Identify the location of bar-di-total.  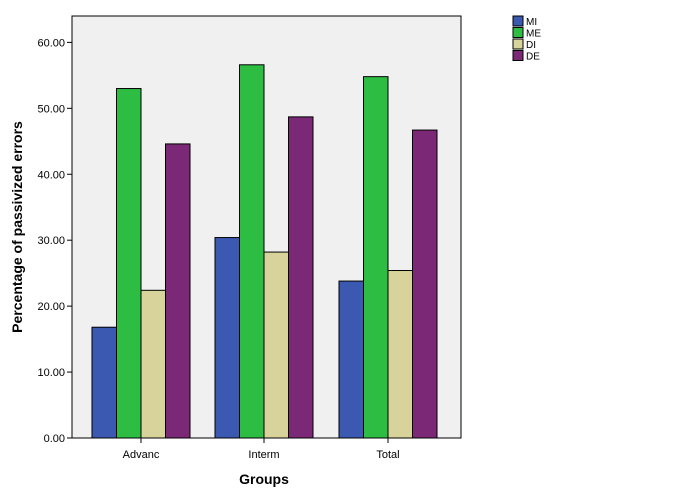
(400, 354).